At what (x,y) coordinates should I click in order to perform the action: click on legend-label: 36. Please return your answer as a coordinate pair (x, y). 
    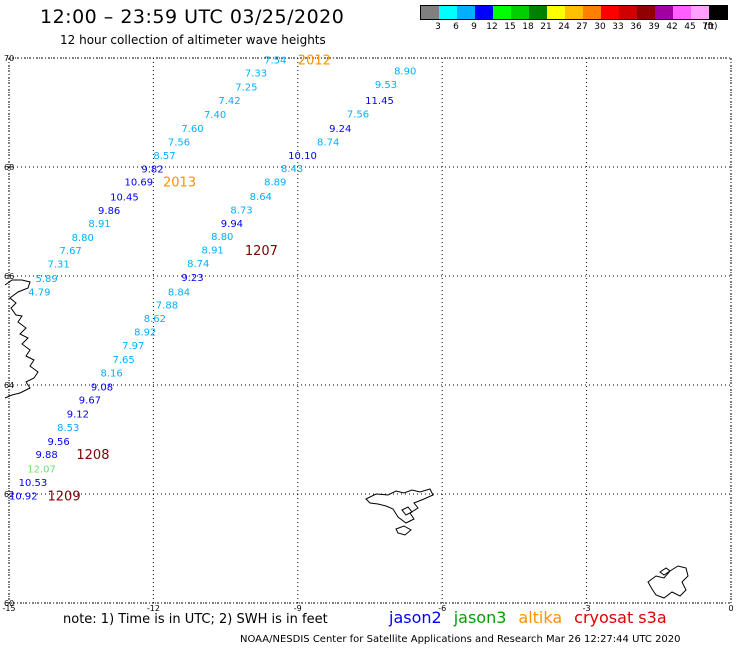
    Looking at the image, I should click on (636, 27).